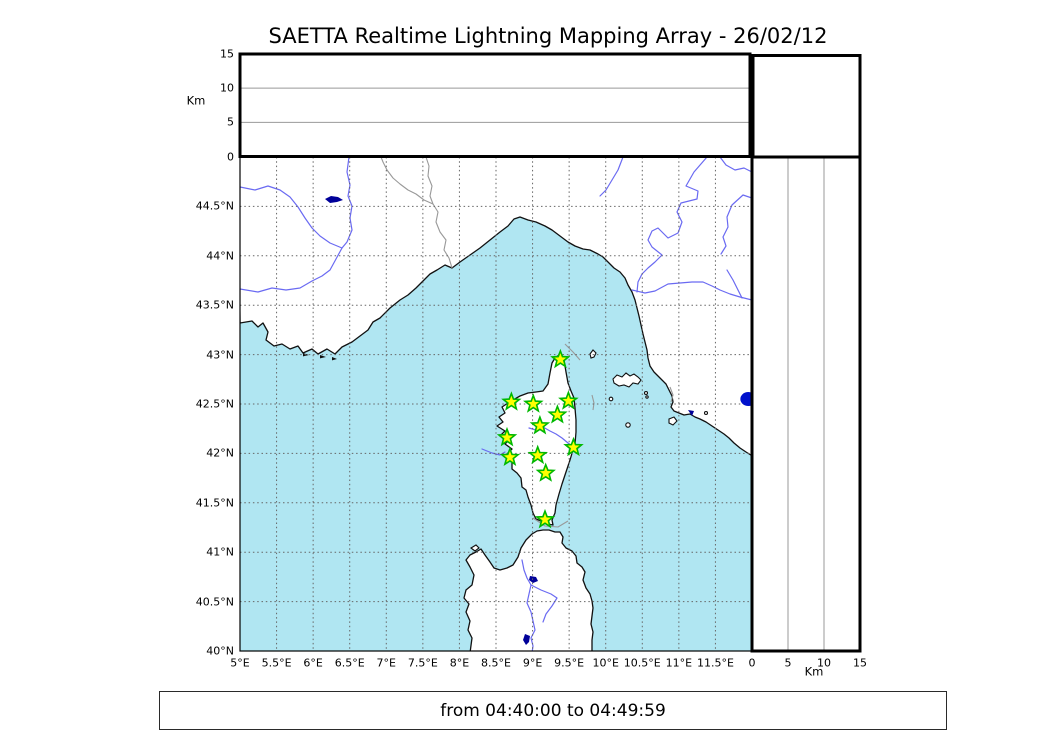  I want to click on lat-tick-label: 44.5°N, so click(214, 206).